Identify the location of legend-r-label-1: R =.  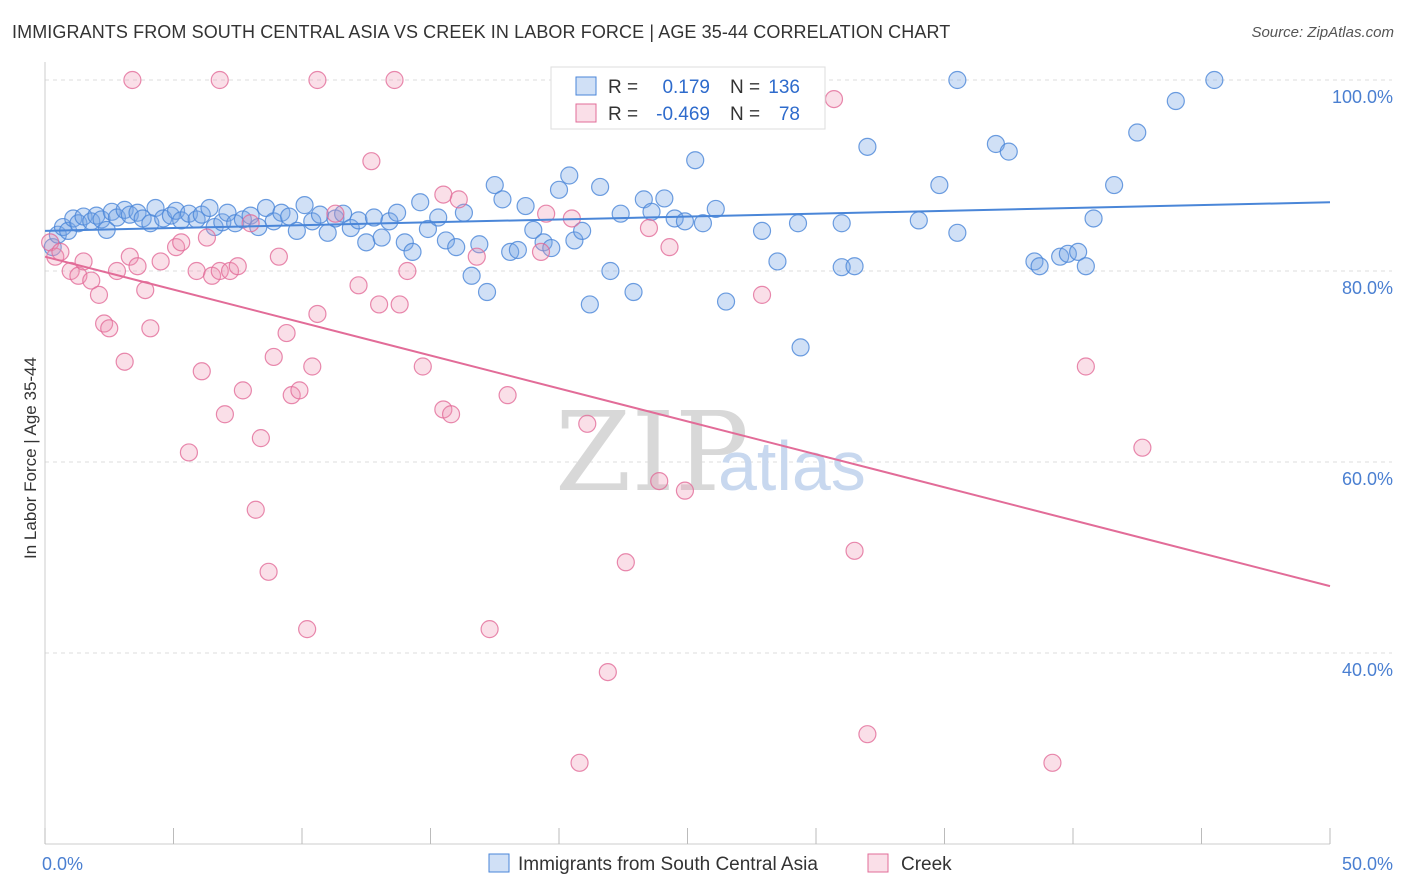
(623, 87).